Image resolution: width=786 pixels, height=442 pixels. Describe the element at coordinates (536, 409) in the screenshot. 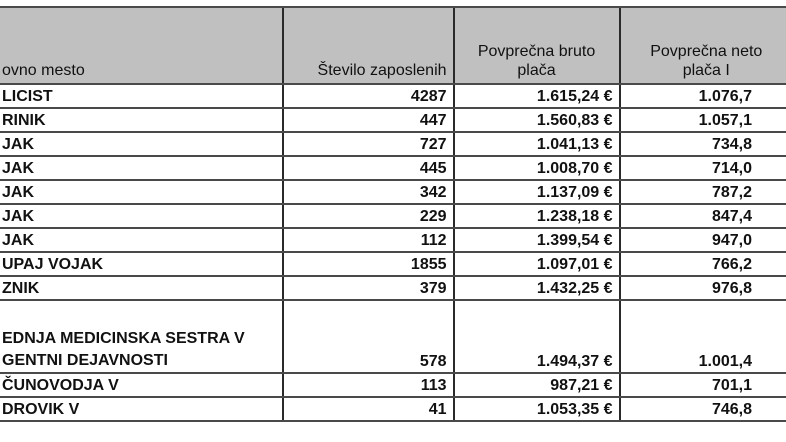

I see `cell-gross: 1.053,35 €` at that location.